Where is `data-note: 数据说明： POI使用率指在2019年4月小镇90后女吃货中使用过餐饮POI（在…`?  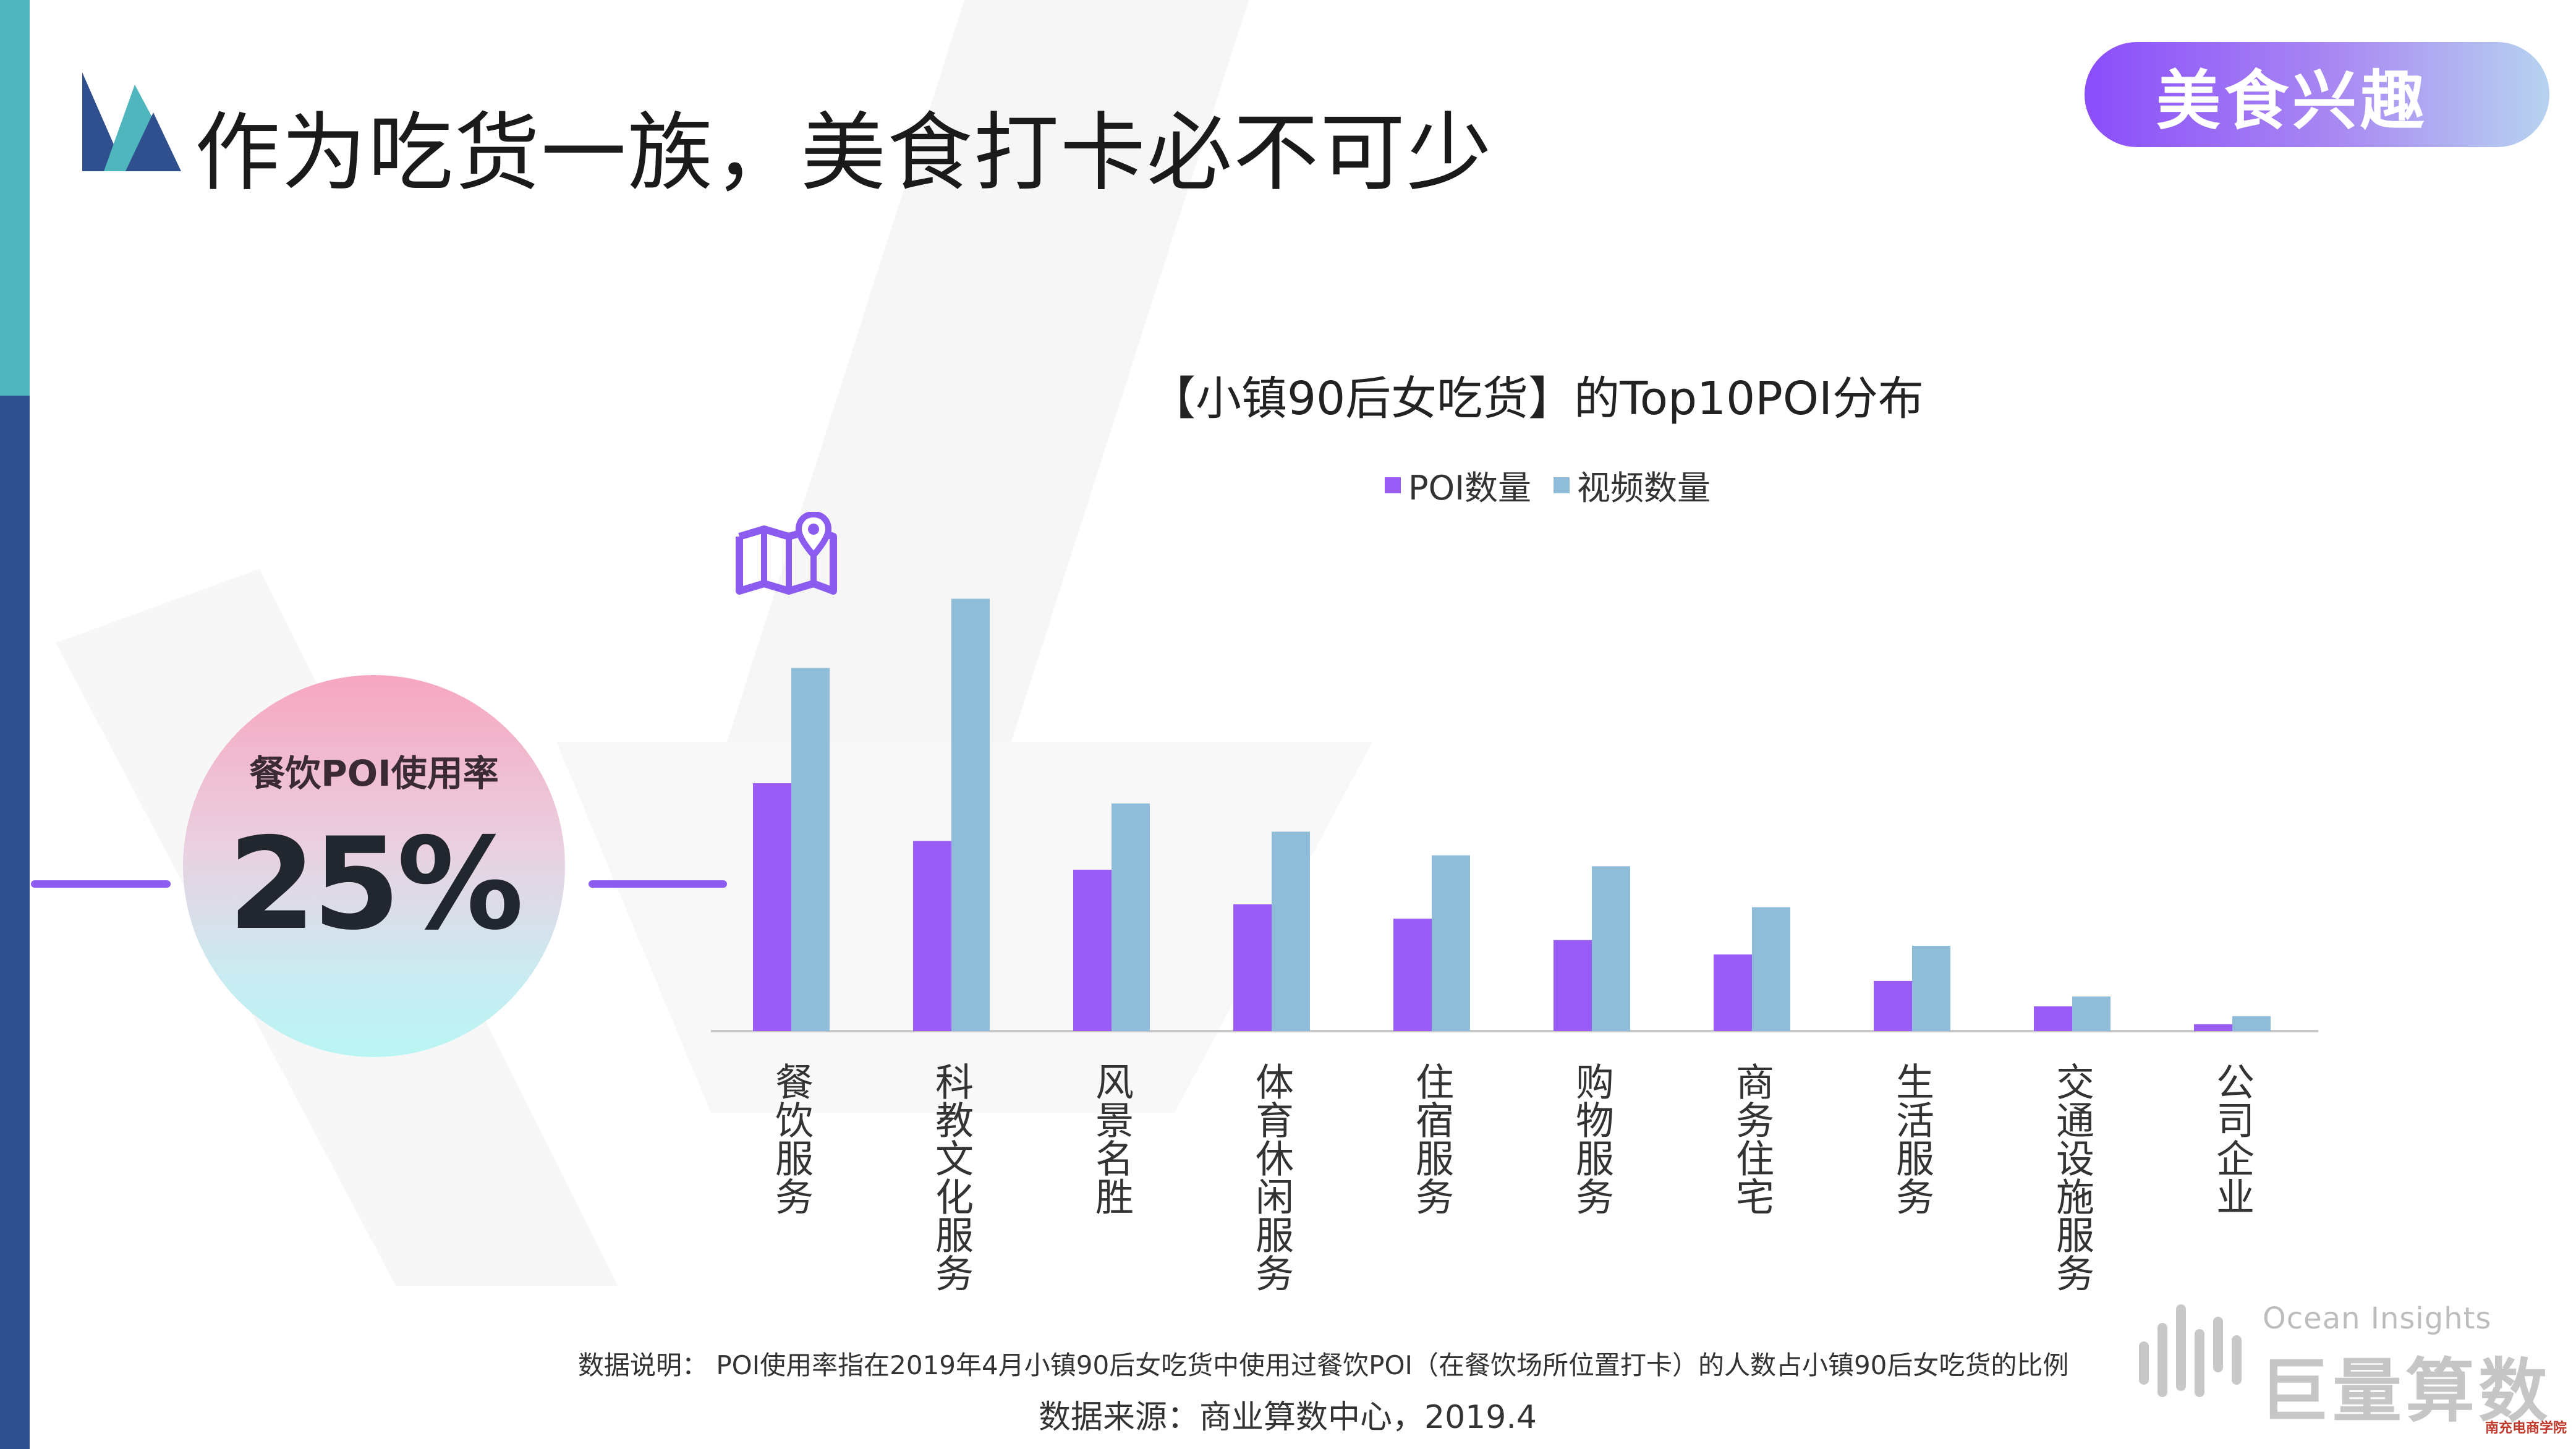
data-note: 数据说明： POI使用率指在2019年4月小镇90后女吃货中使用过餐饮POI（在… is located at coordinates (1323, 1365).